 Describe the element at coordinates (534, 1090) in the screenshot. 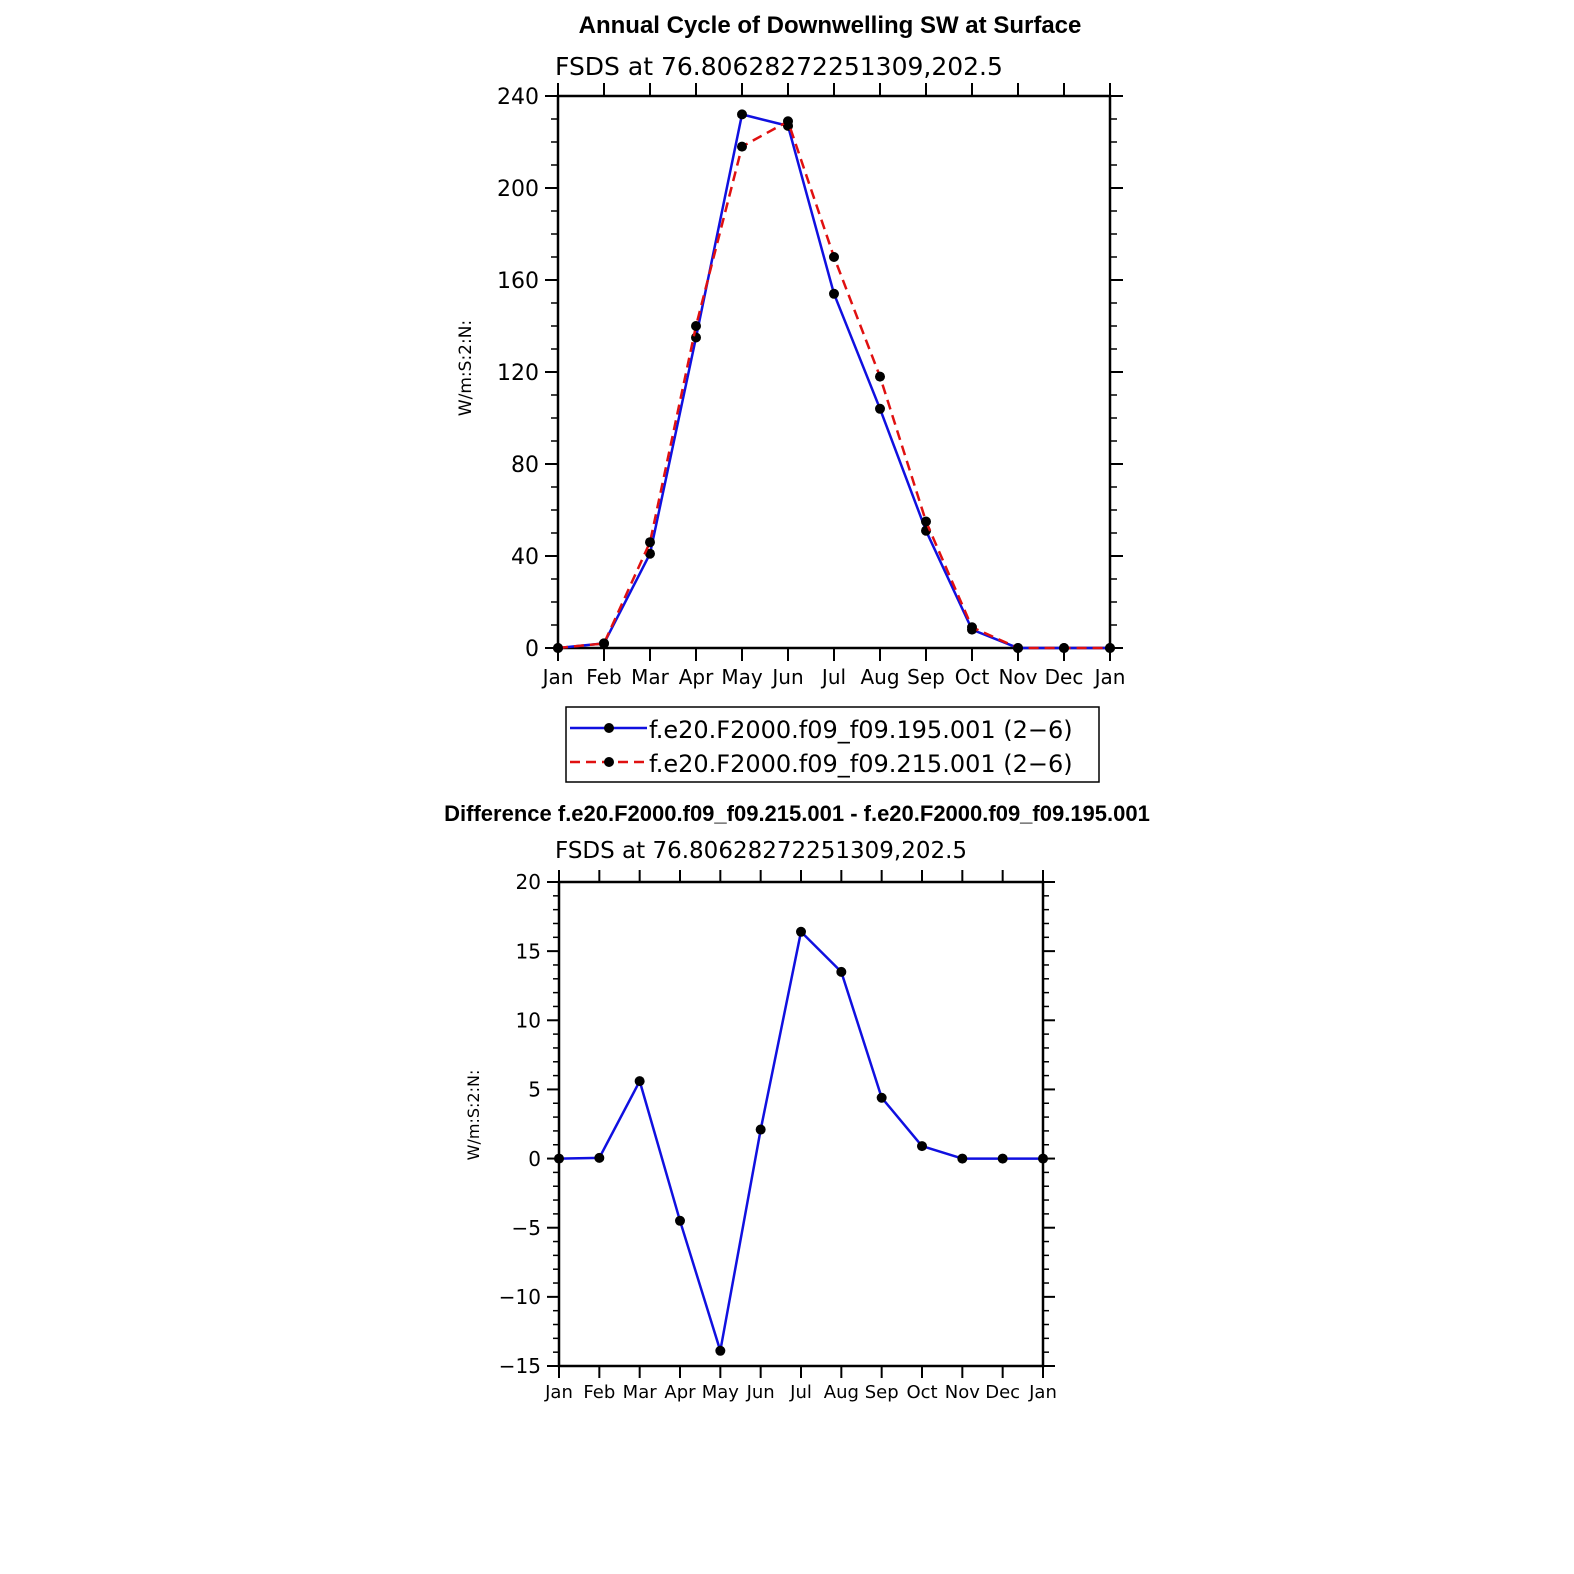

I see `y-tick-label: 5` at that location.